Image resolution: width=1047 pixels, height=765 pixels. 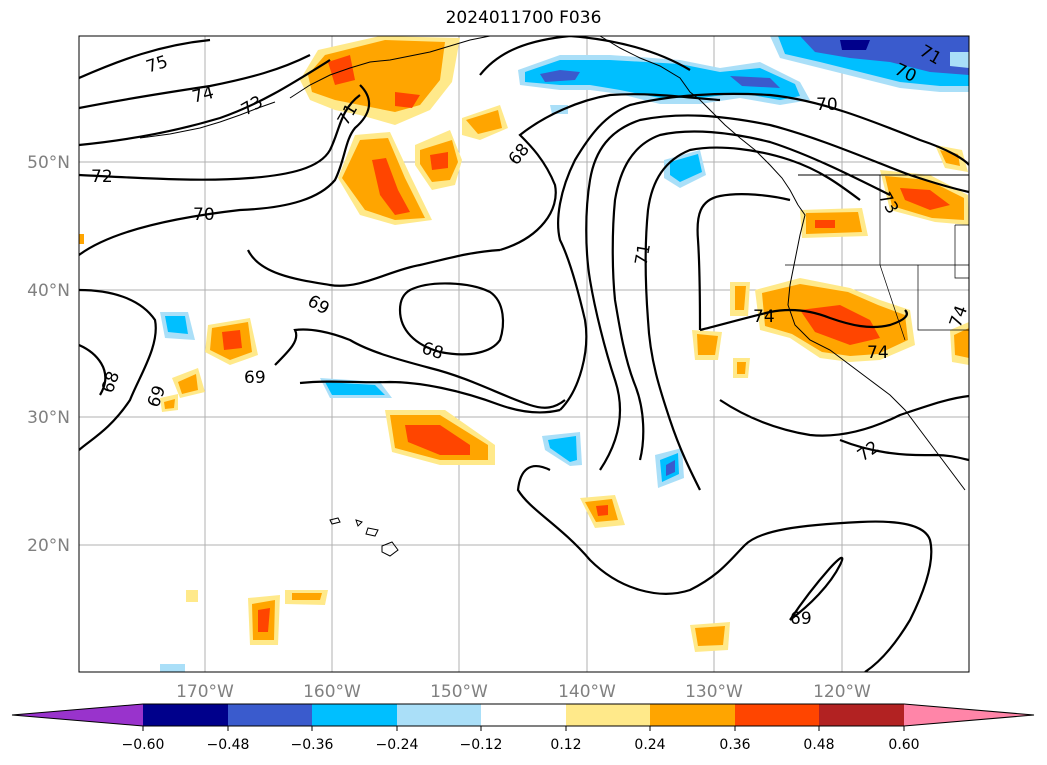 What do you see at coordinates (523, 692) in the screenshot?
I see `longitude-labels: 170°W 160°W 150°W 140°W 130°W 120°W` at bounding box center [523, 692].